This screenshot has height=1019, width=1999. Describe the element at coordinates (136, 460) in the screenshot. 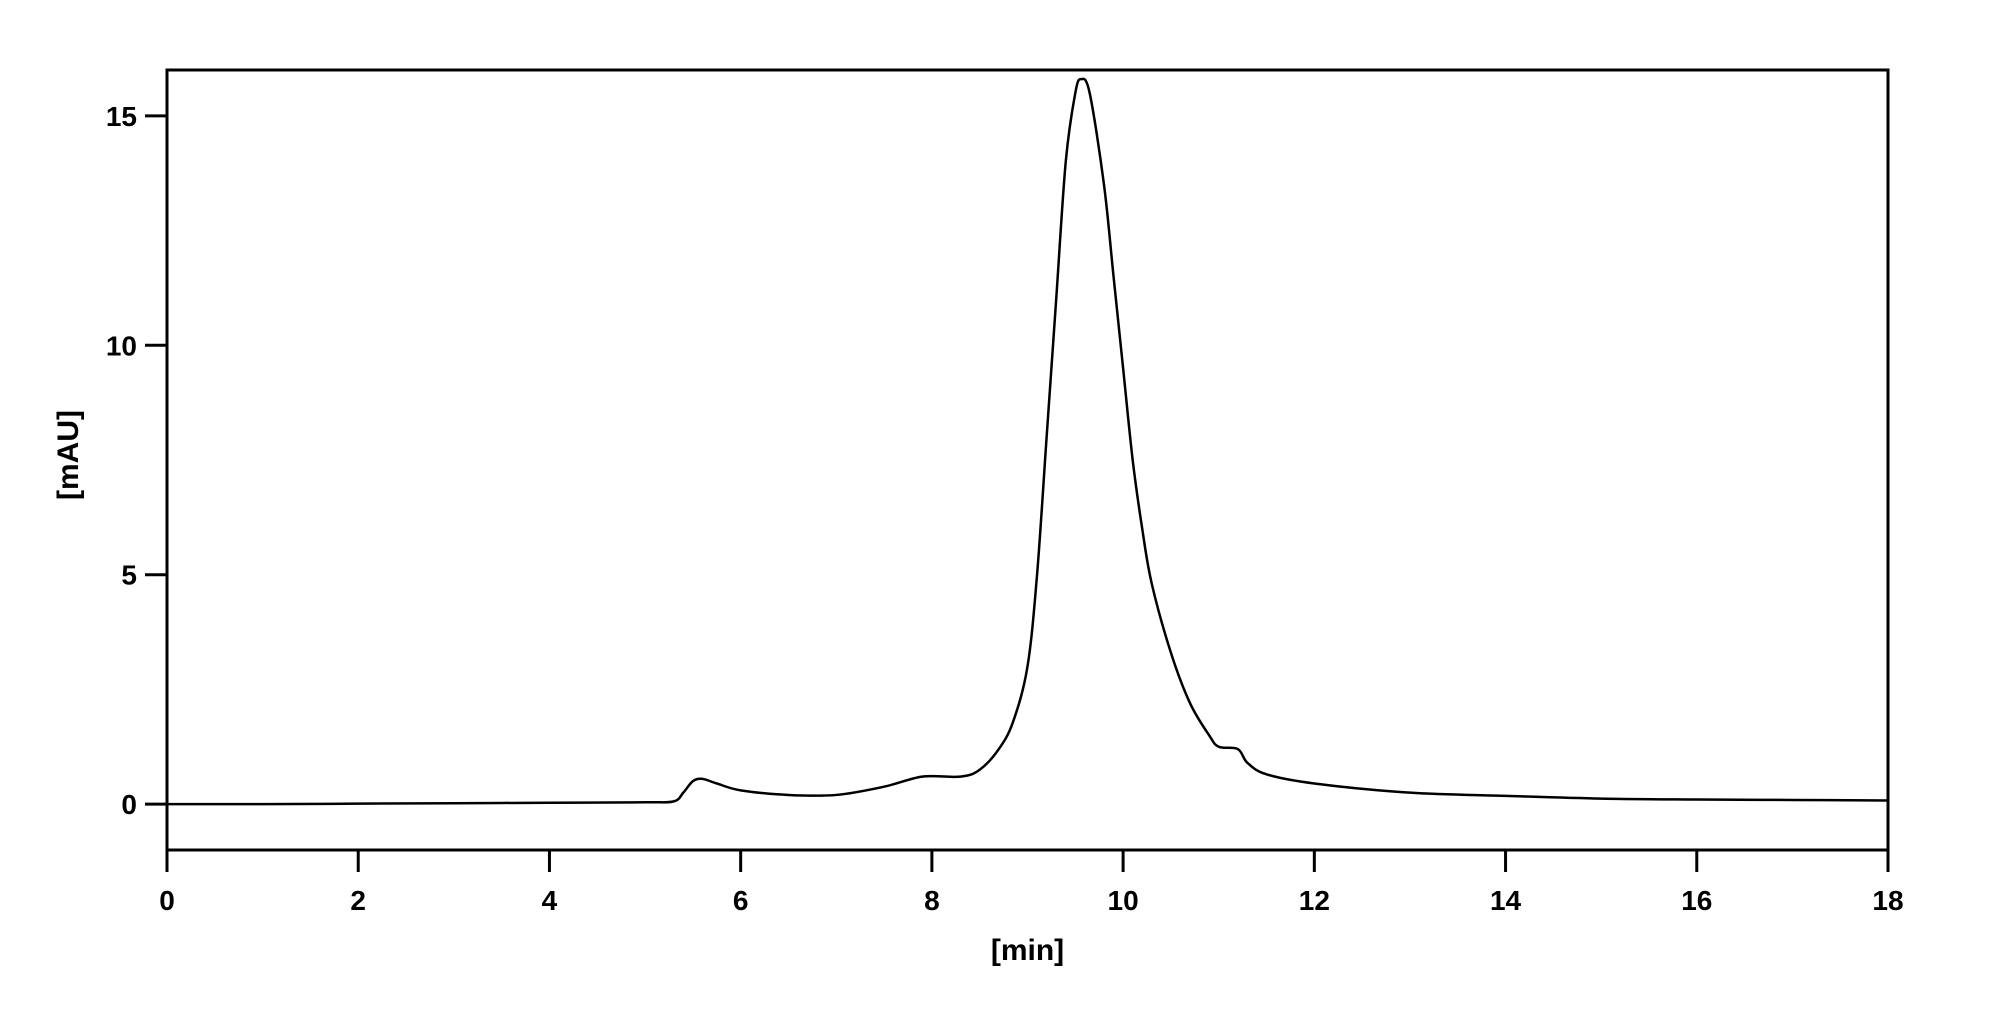

I see `y-axis: 0 5 10 15` at that location.